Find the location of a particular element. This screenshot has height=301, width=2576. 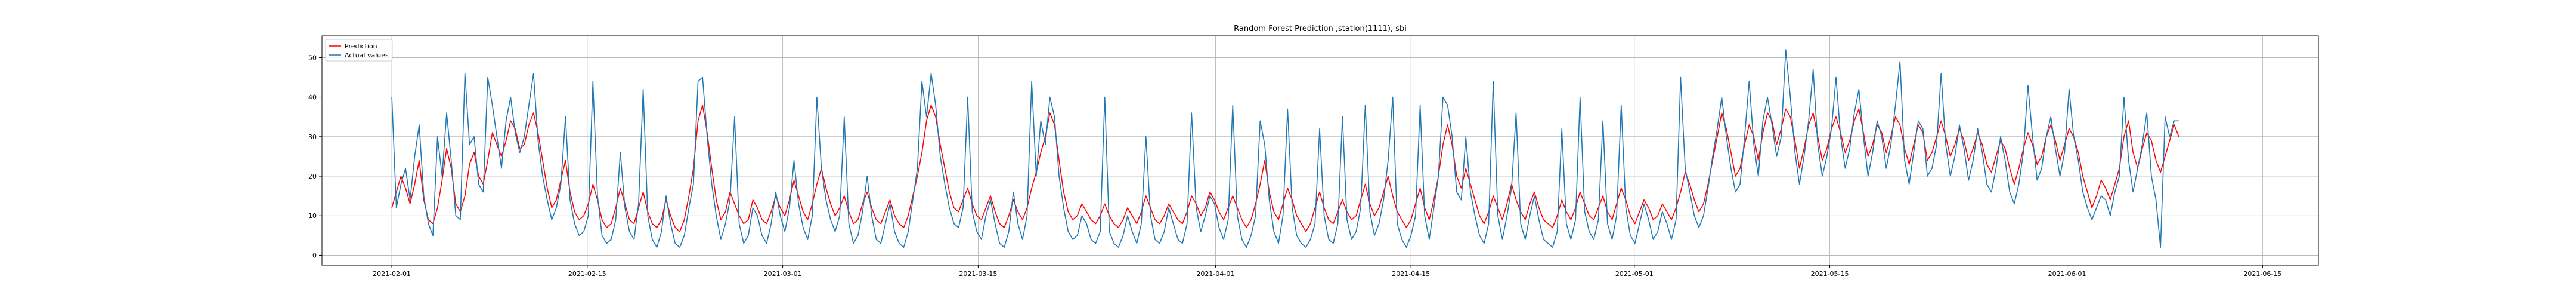

legend-label-0: Prediction is located at coordinates (361, 46).